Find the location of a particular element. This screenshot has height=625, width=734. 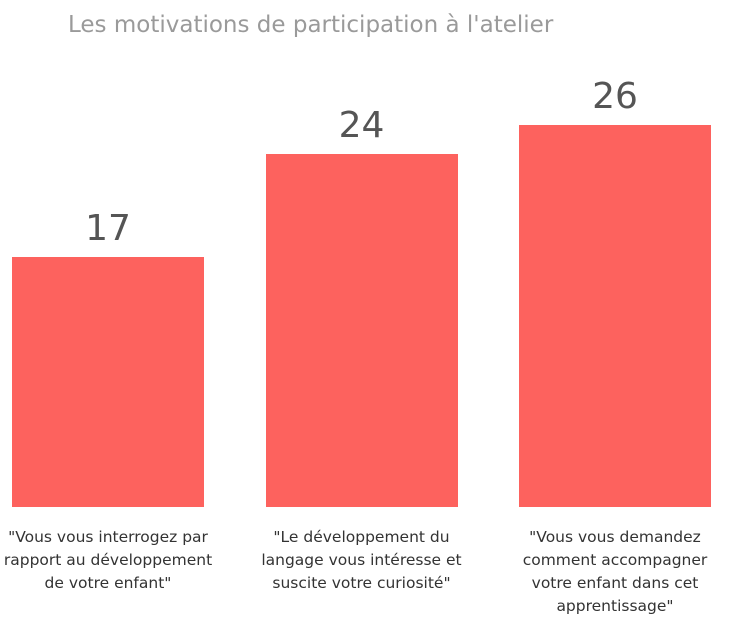

data-label: 26 is located at coordinates (615, 96).